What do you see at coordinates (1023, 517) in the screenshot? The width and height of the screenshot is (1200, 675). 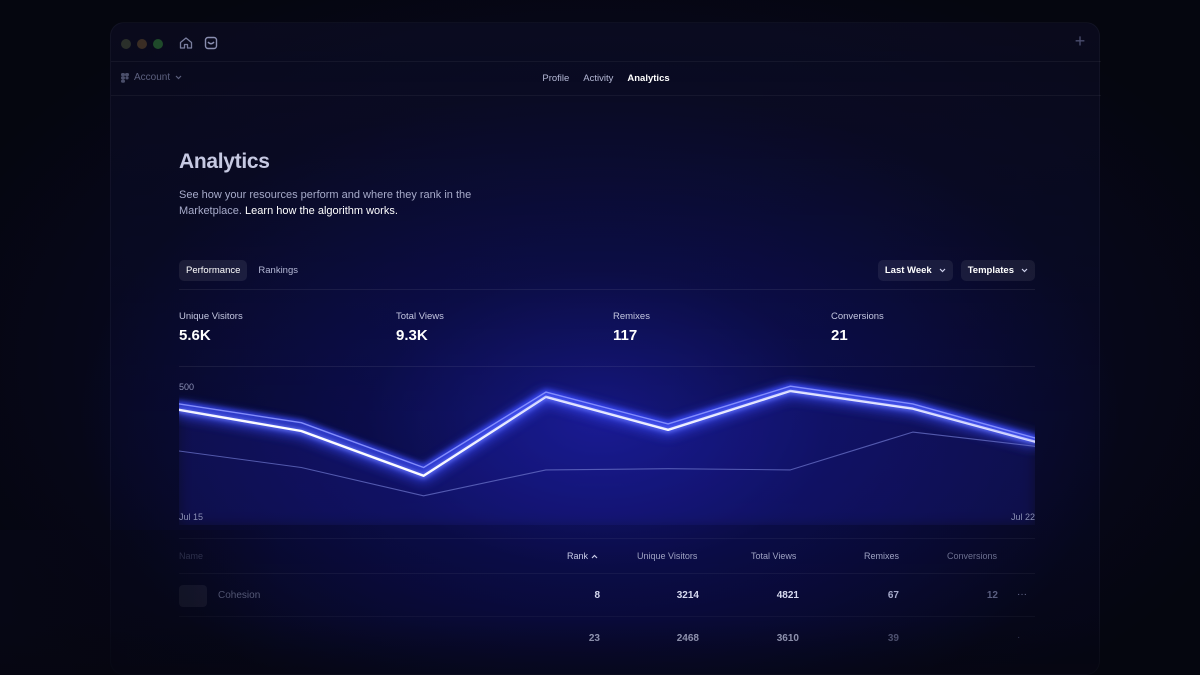 I see `x-tick-label: Jul 22` at bounding box center [1023, 517].